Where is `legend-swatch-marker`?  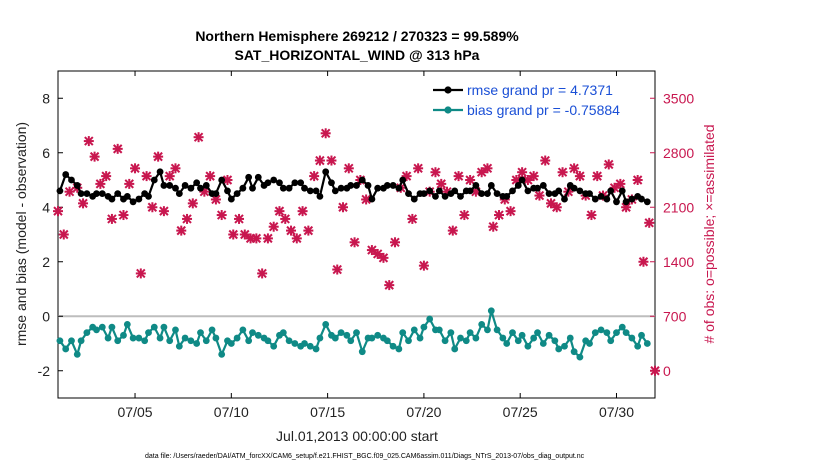 legend-swatch-marker is located at coordinates (448, 110).